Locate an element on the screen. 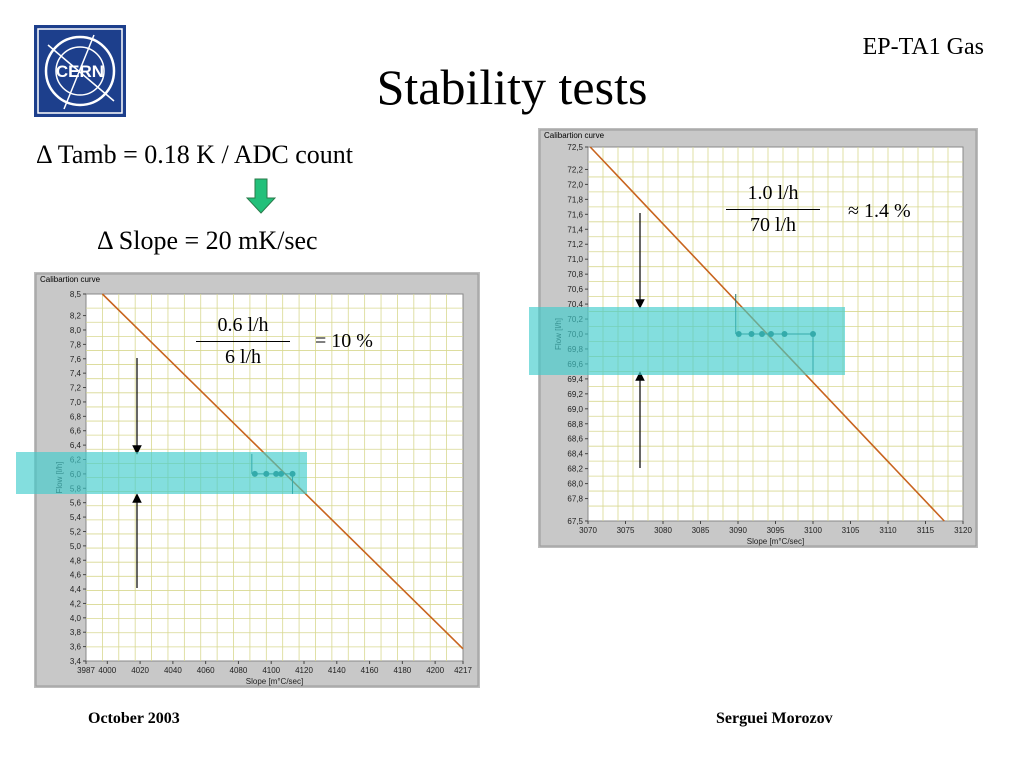 The width and height of the screenshot is (1024, 768). y-tick-label: 68,2 is located at coordinates (575, 469).